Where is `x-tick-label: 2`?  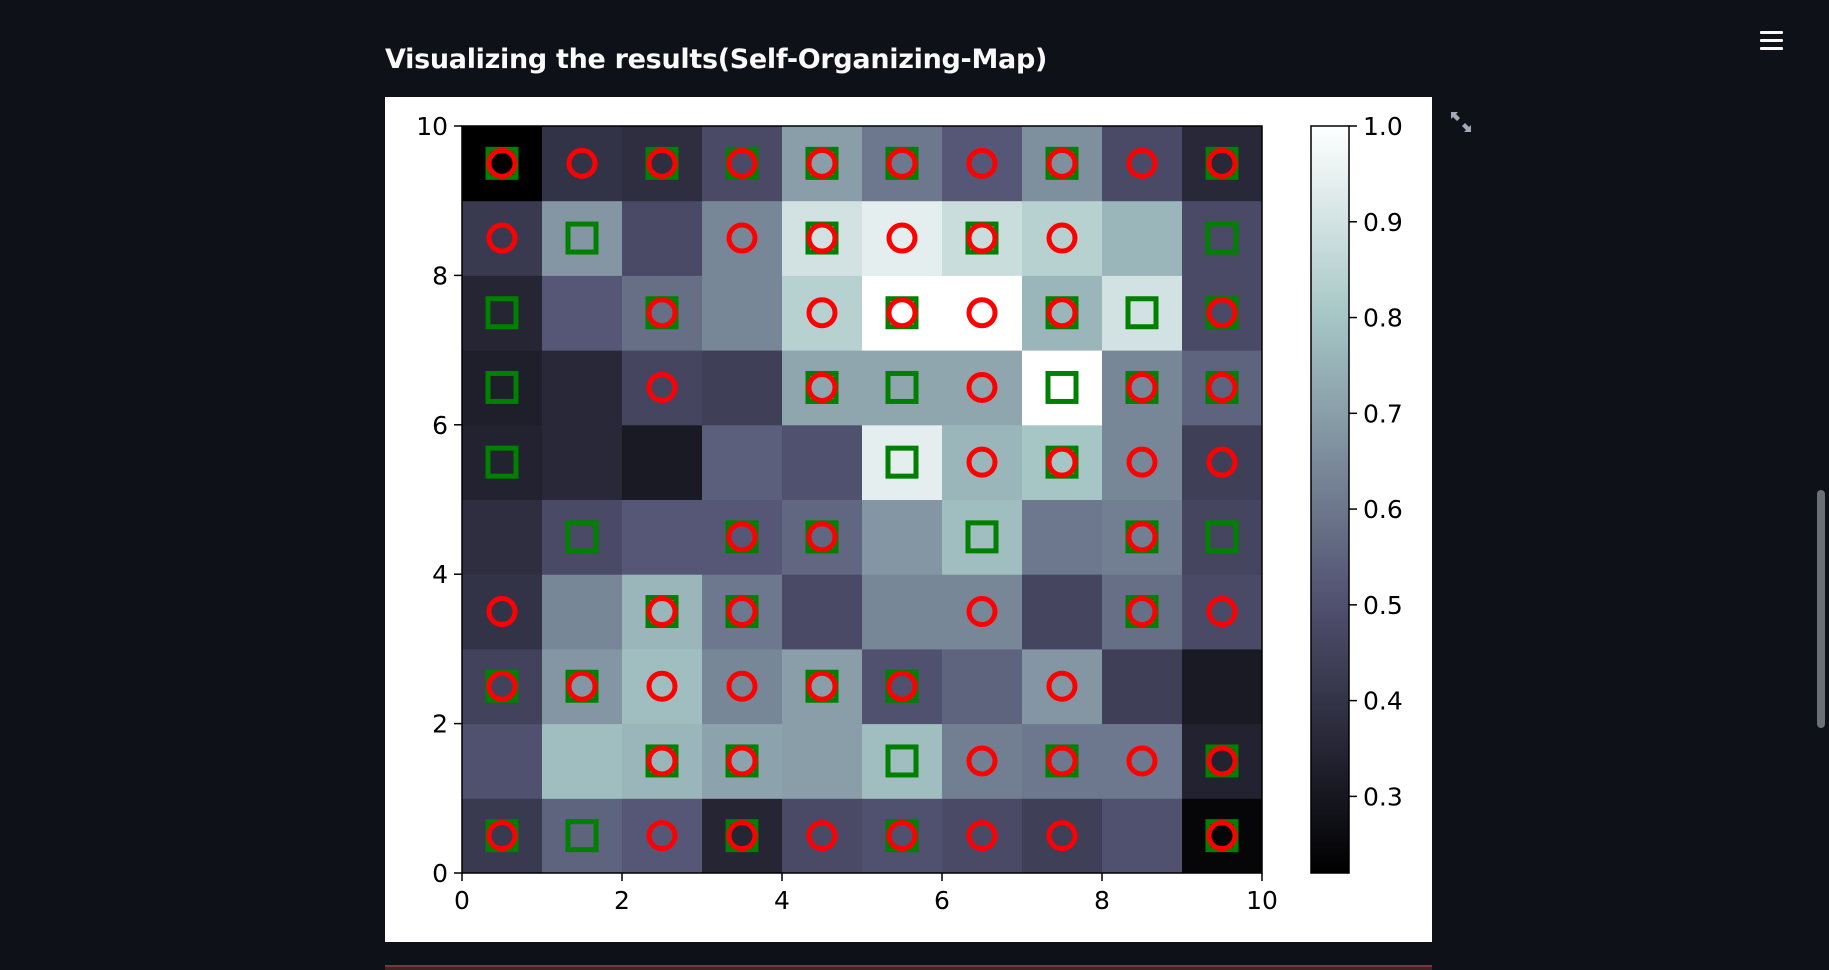 x-tick-label: 2 is located at coordinates (622, 900).